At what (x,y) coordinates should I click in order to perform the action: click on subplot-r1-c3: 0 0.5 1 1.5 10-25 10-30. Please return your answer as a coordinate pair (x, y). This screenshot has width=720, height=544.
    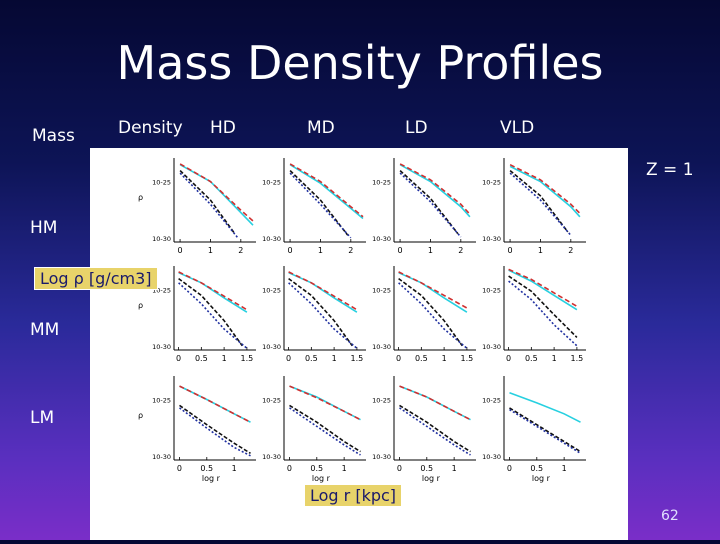
    Looking at the image, I should click on (534, 314).